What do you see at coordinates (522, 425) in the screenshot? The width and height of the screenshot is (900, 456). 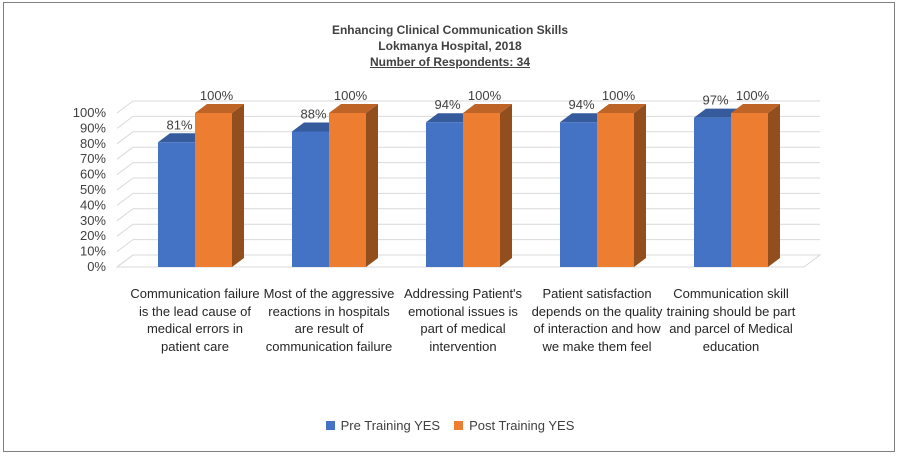 I see `legend-label-post: Post Training YES` at bounding box center [522, 425].